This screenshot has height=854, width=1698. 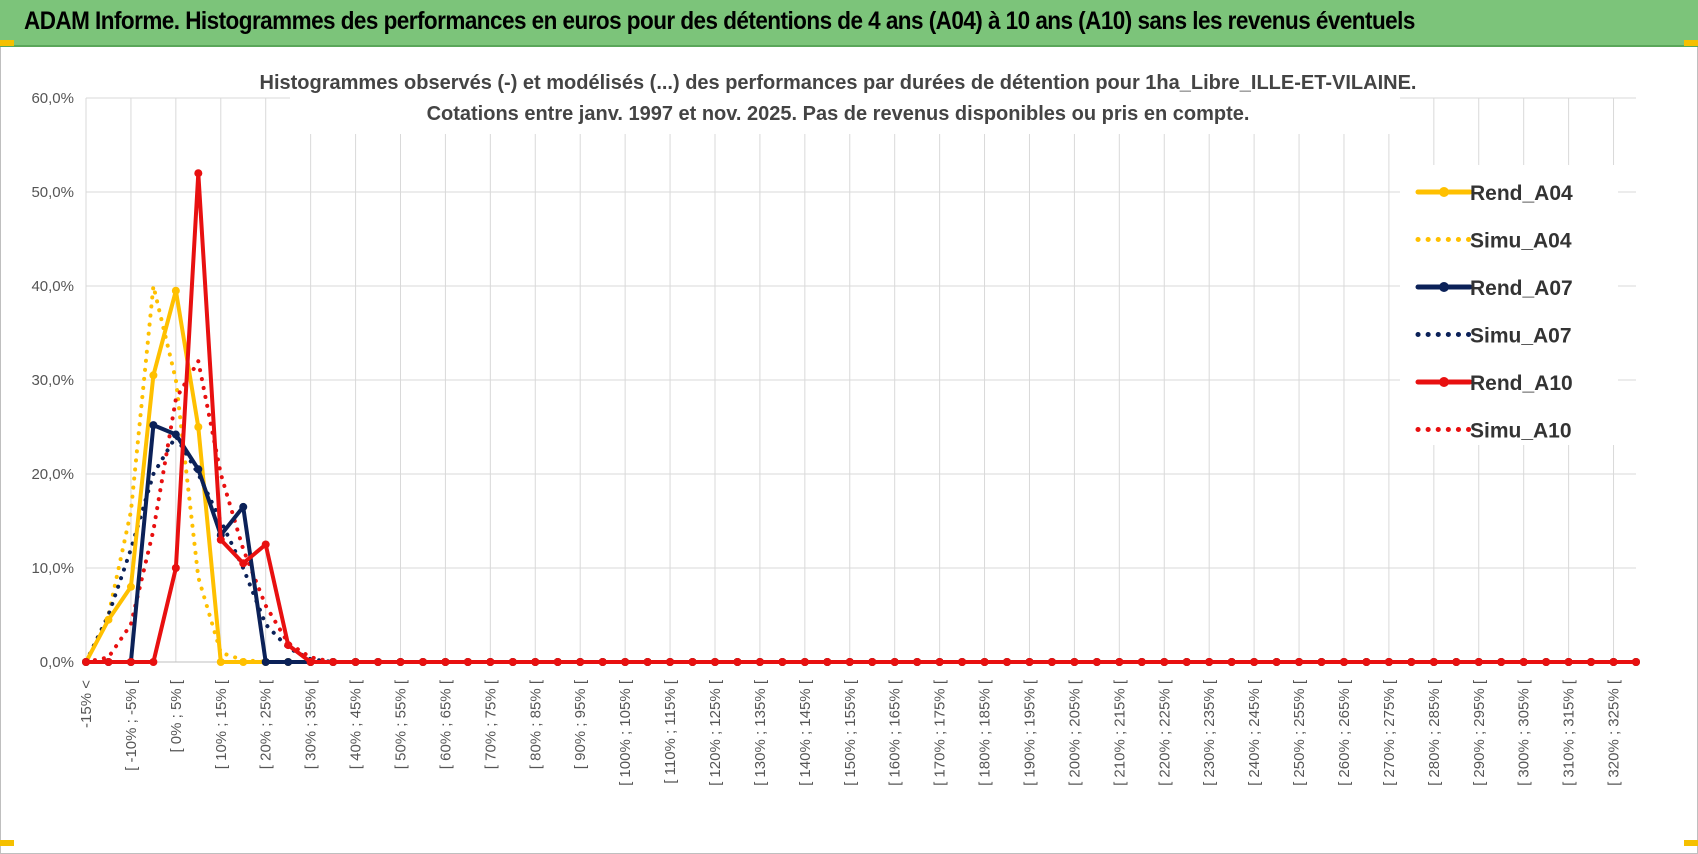 What do you see at coordinates (580, 724) in the screenshot?
I see `x-tick-label: [ 90% ; 95% [` at bounding box center [580, 724].